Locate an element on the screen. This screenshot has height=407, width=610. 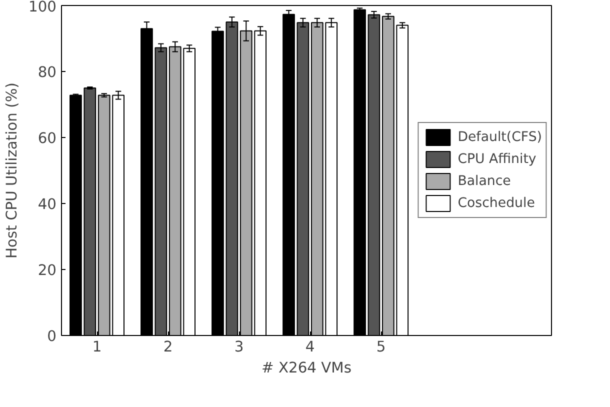
x-tick-label: 1 is located at coordinates (97, 347).